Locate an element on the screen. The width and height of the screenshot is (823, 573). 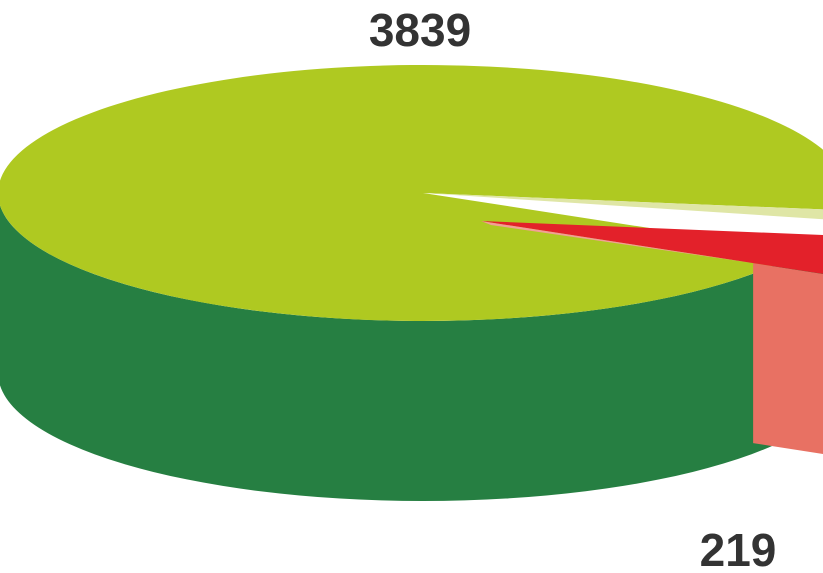
pie-slice-side-small-left is located at coordinates (788, 358).